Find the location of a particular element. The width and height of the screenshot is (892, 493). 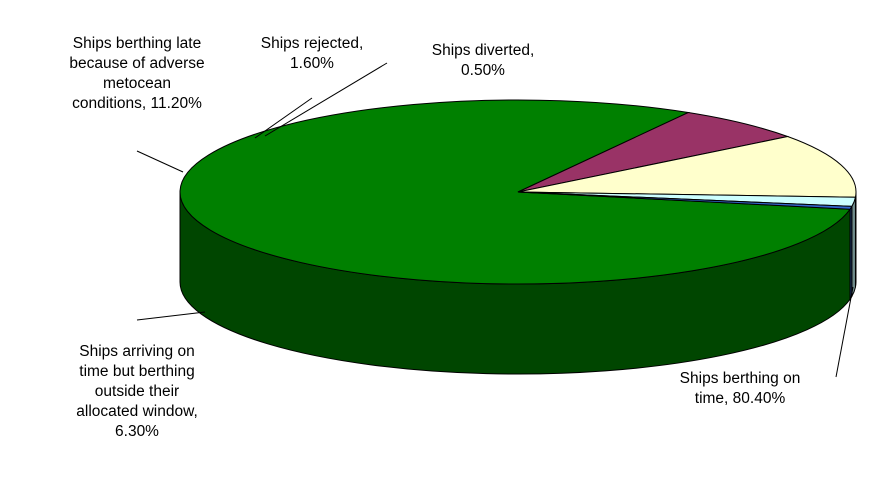

slice-label-2-line-1: Ships arriving on is located at coordinates (136, 351).